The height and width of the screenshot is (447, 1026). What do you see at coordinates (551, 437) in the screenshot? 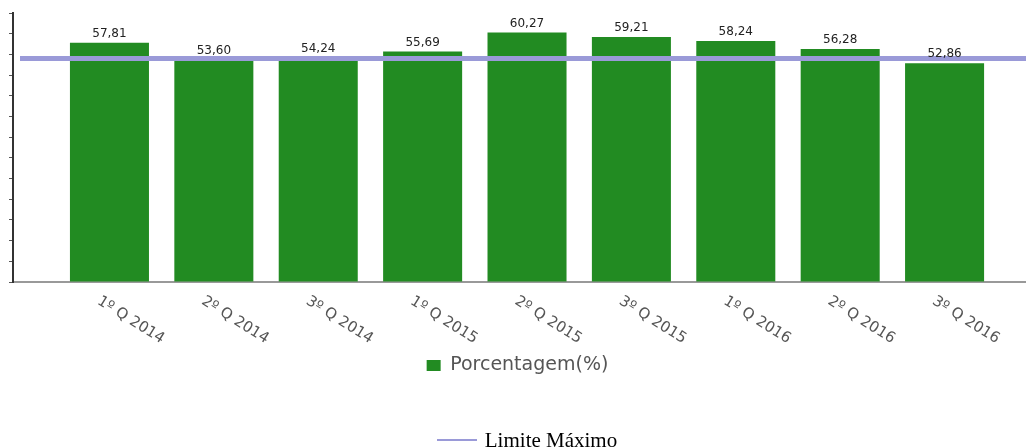
I see `legend-label: Limite Máximo` at bounding box center [551, 437].